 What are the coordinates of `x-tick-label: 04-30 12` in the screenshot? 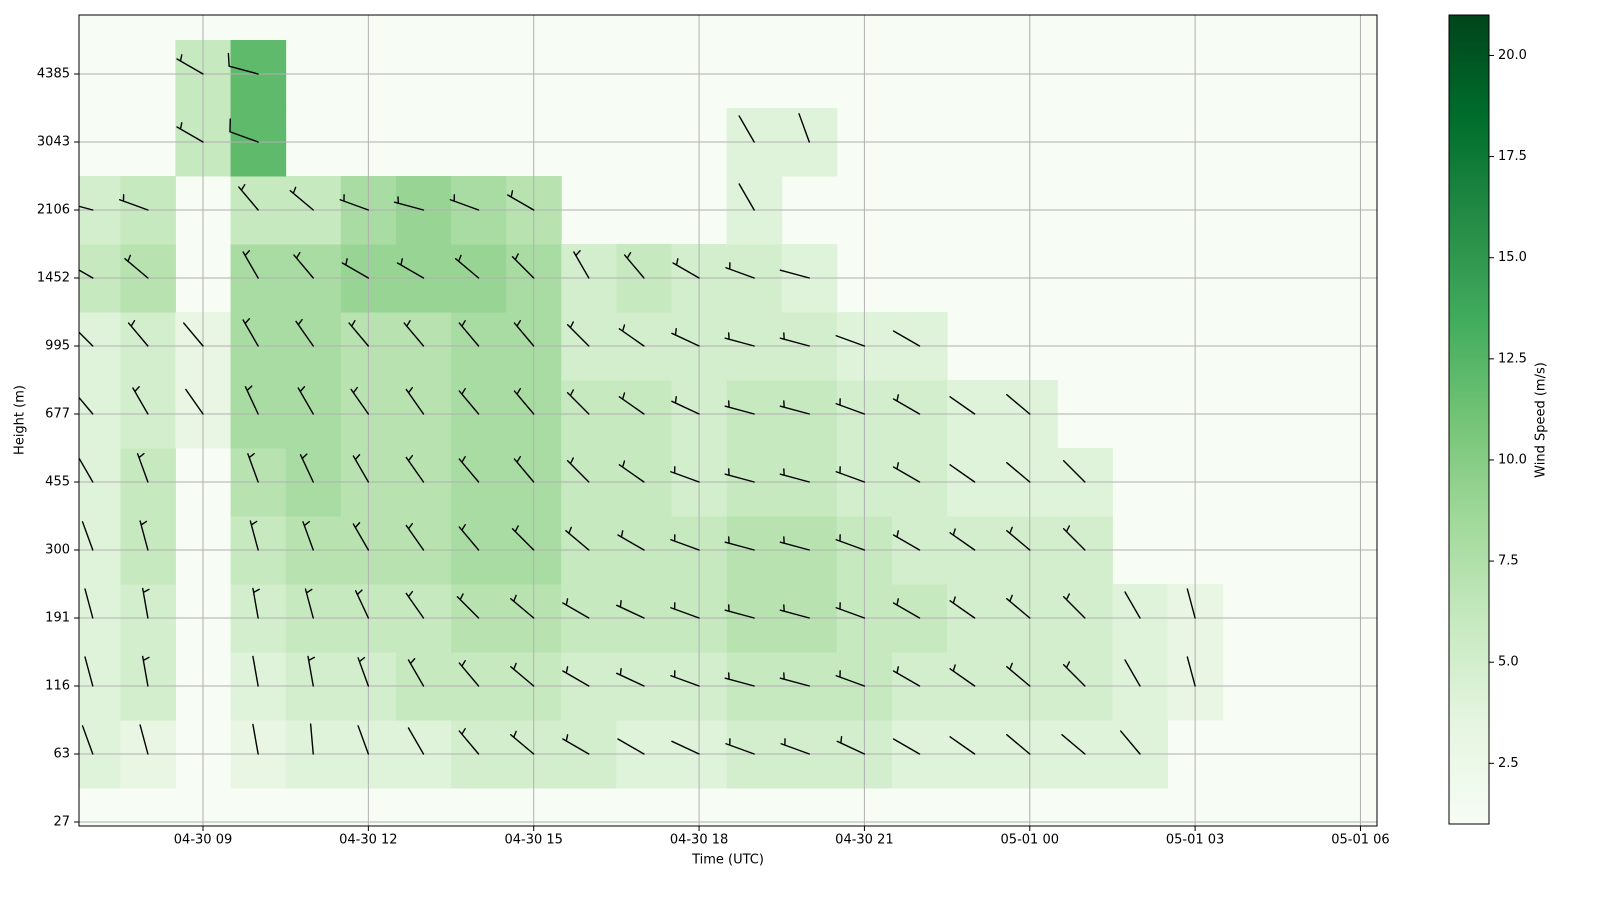 It's located at (368, 840).